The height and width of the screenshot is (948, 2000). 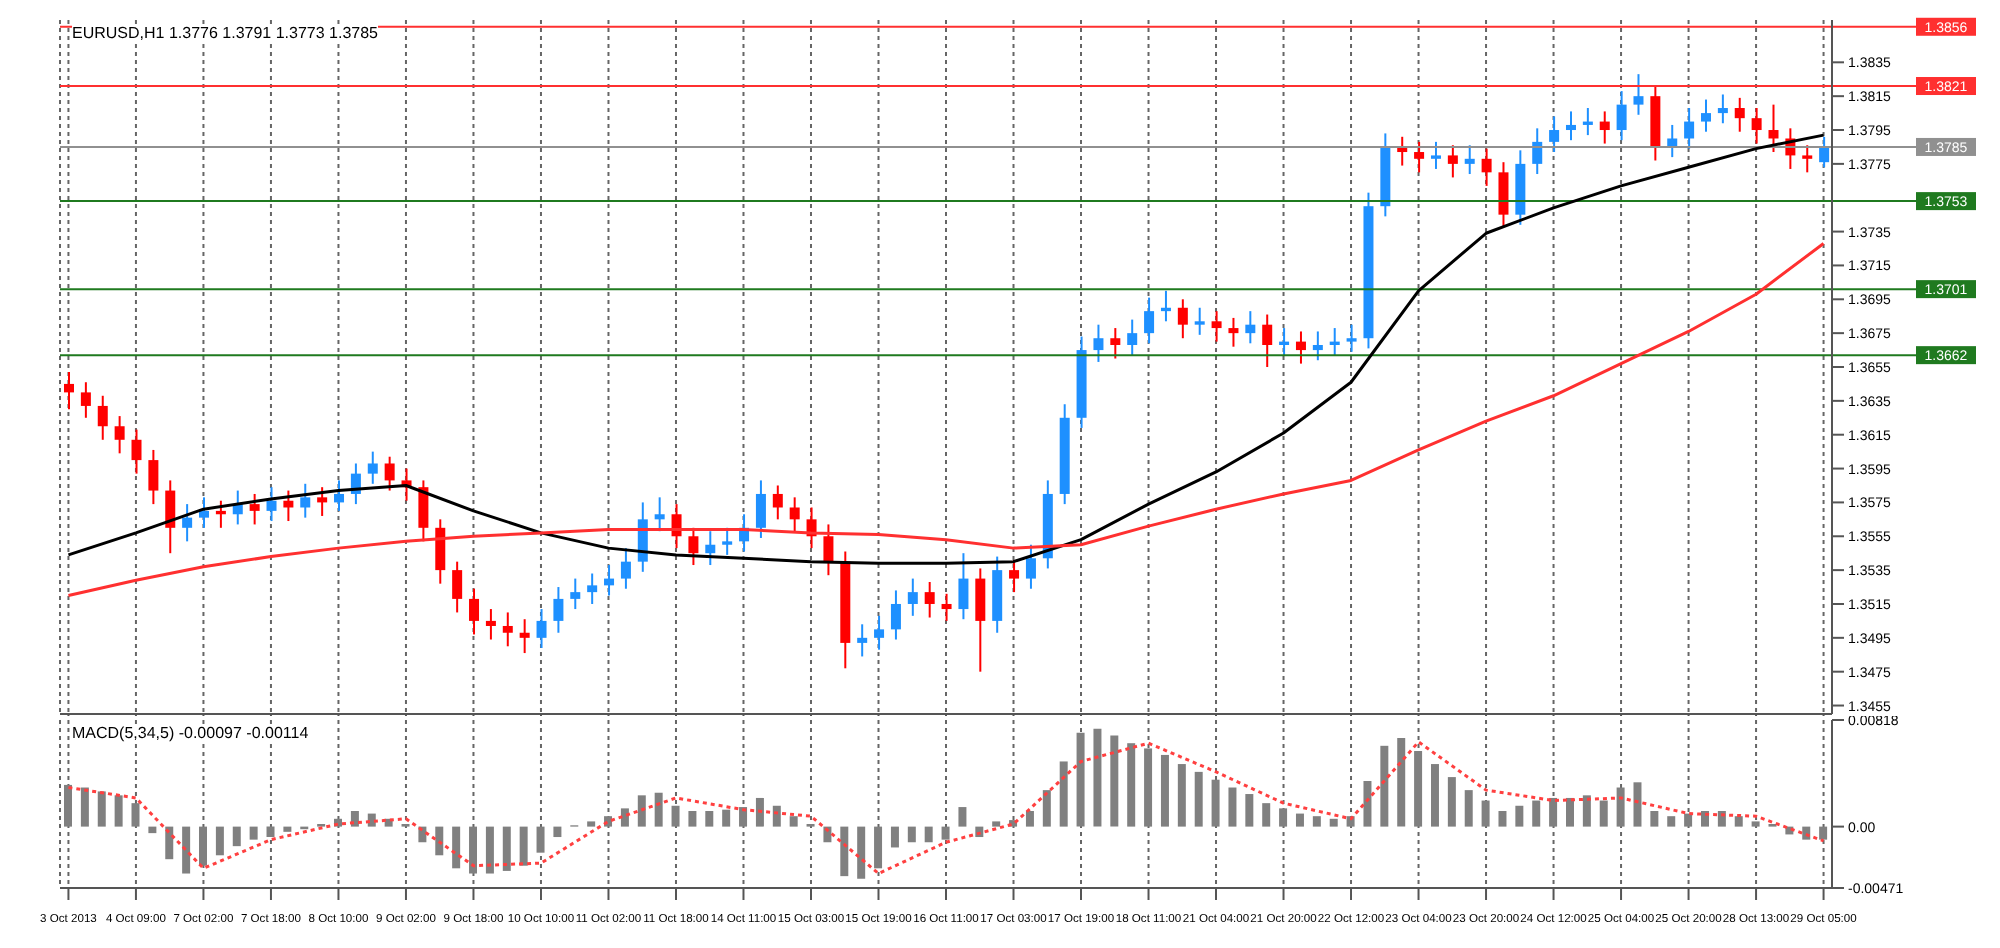 I want to click on chart-title: EURUSD,H1 1.3776 1.3791 1.3773 1.3785, so click(x=225, y=33).